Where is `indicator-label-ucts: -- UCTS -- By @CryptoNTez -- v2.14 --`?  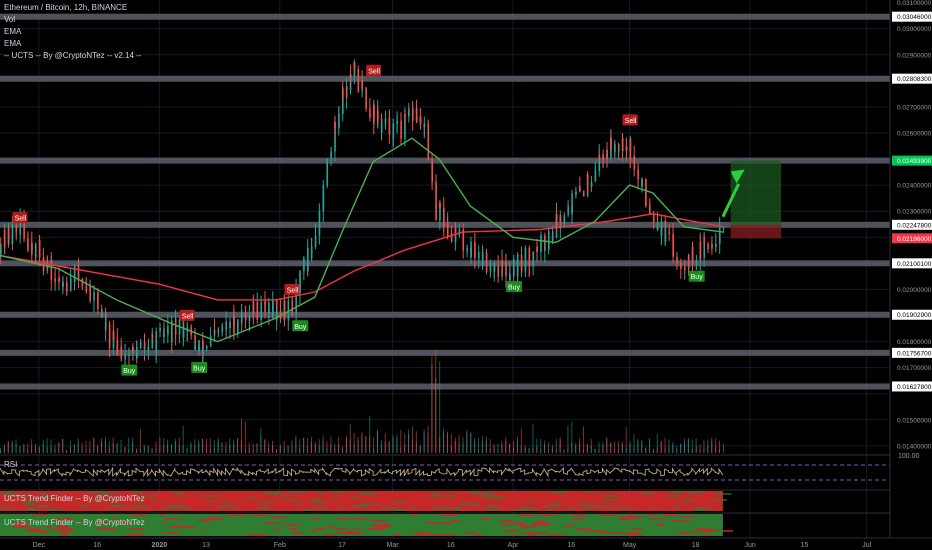
indicator-label-ucts: -- UCTS -- By @CryptoNTez -- v2.14 -- is located at coordinates (73, 55).